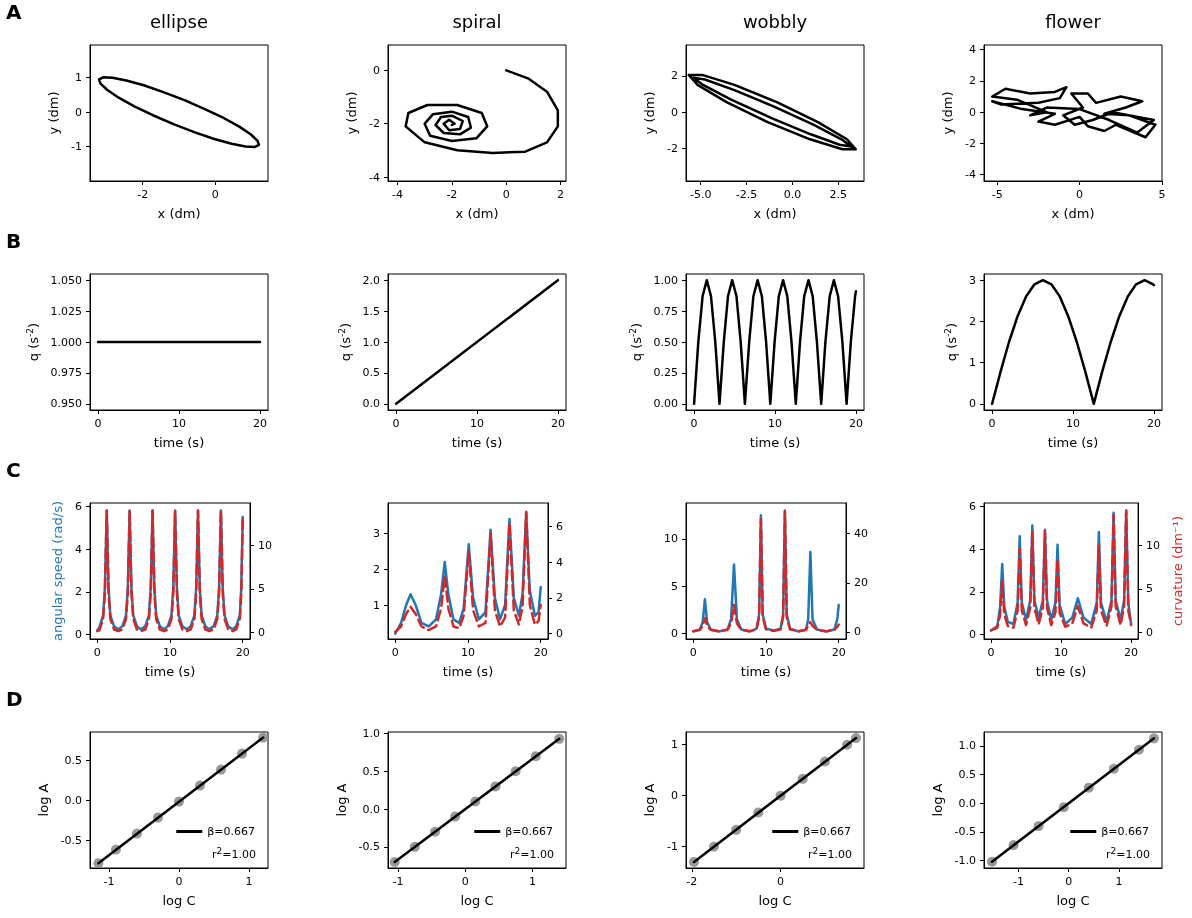  I want to click on y-tick-label: 1.025, so click(66, 311).